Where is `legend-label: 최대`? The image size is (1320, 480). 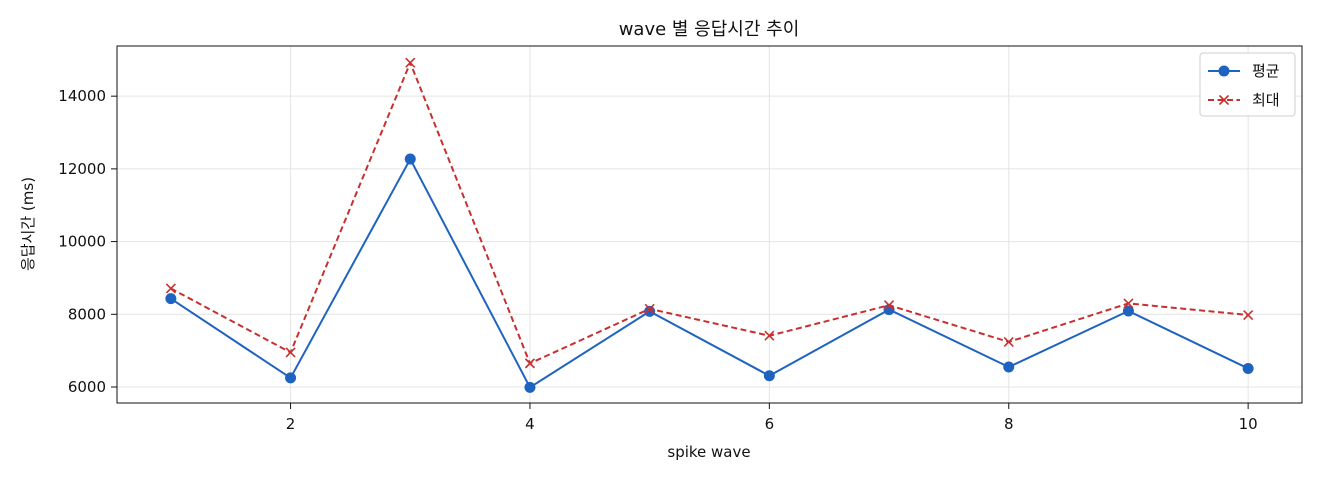 legend-label: 최대 is located at coordinates (1266, 100).